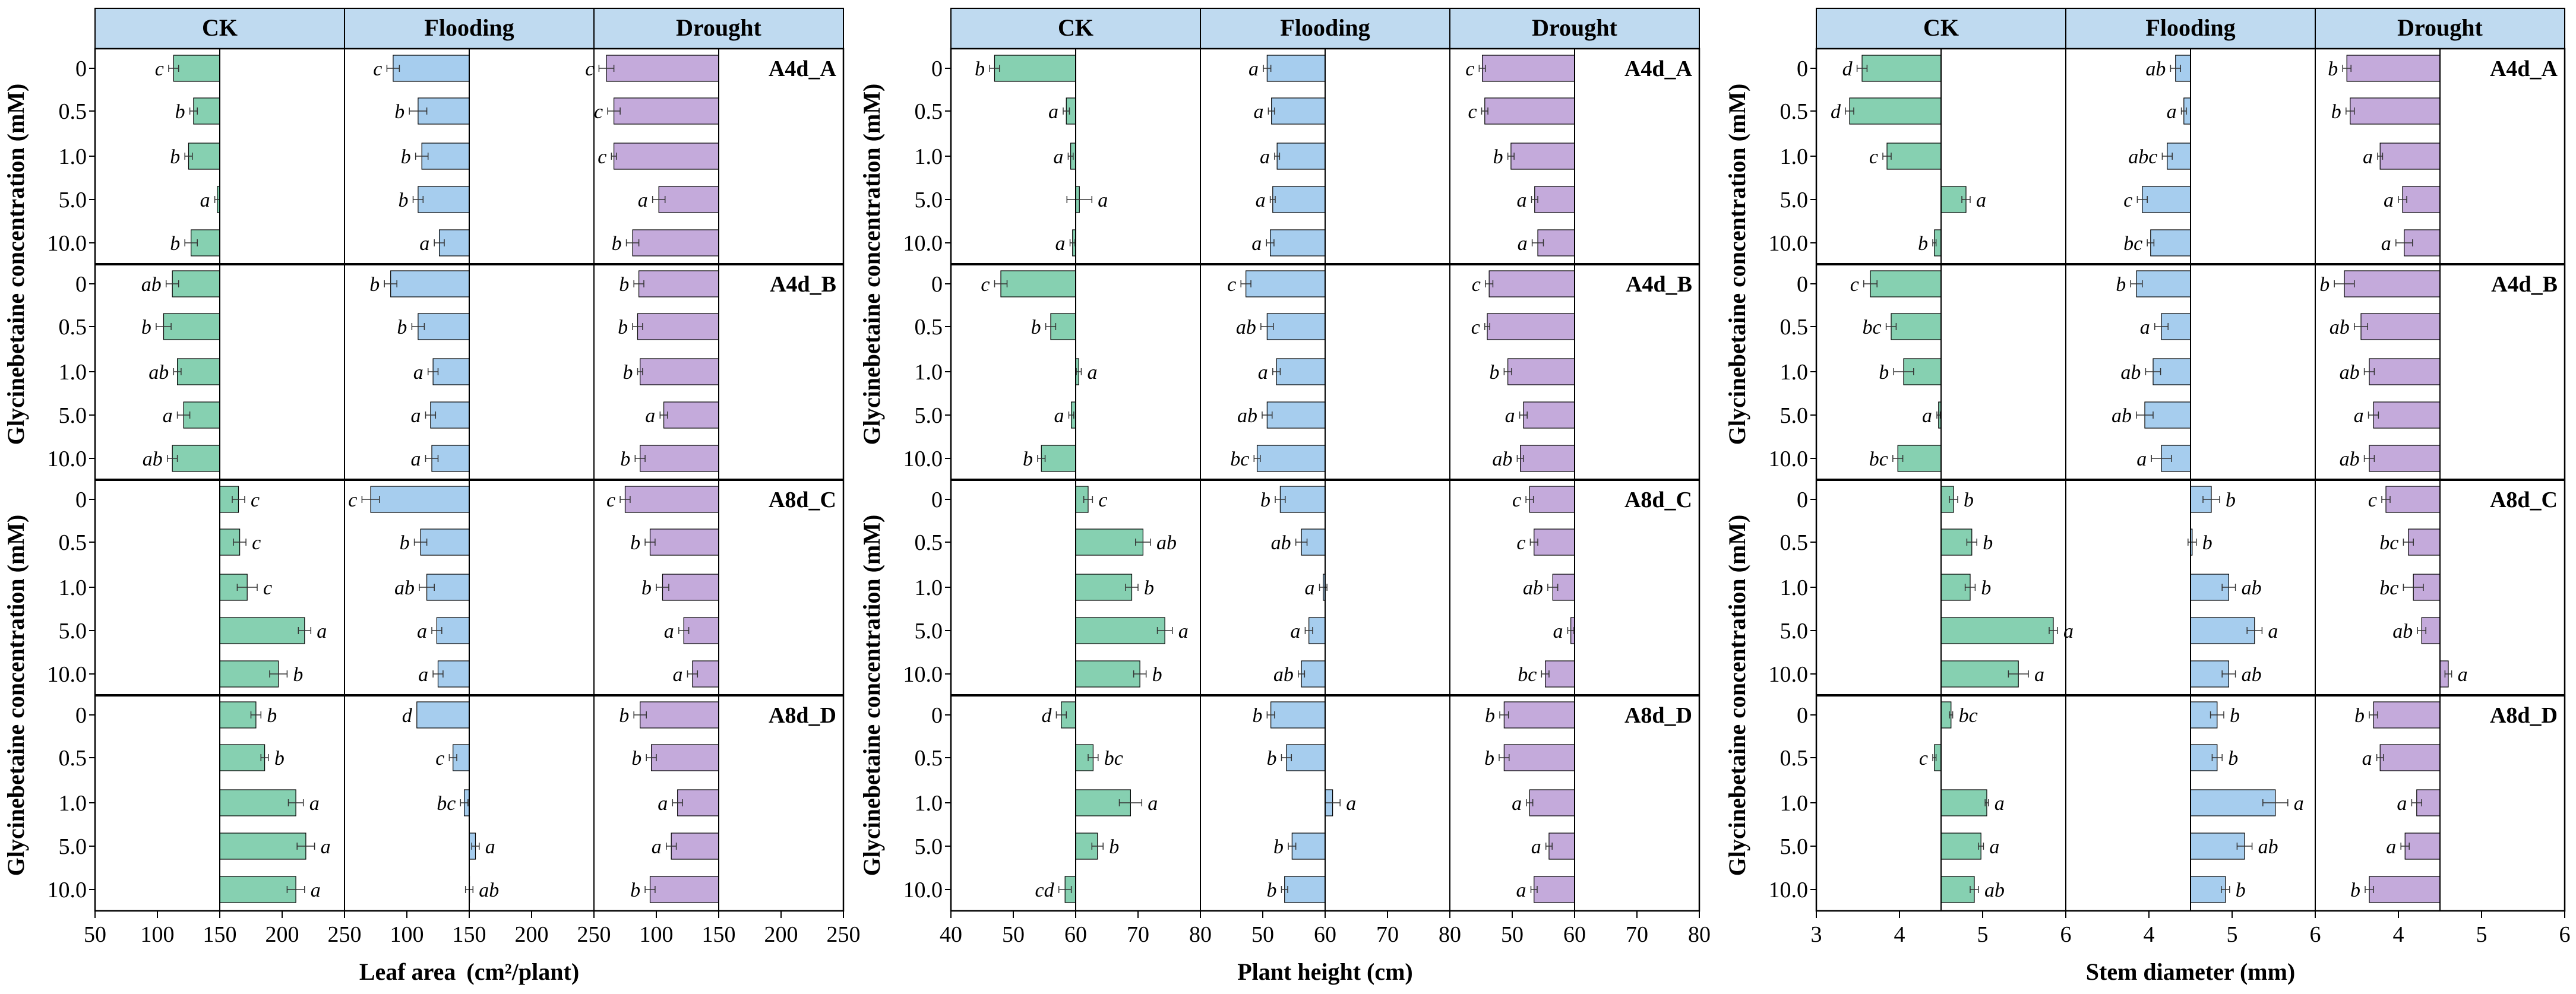 The image size is (2576, 994). What do you see at coordinates (1138, 934) in the screenshot?
I see `x-tick-label: 70` at bounding box center [1138, 934].